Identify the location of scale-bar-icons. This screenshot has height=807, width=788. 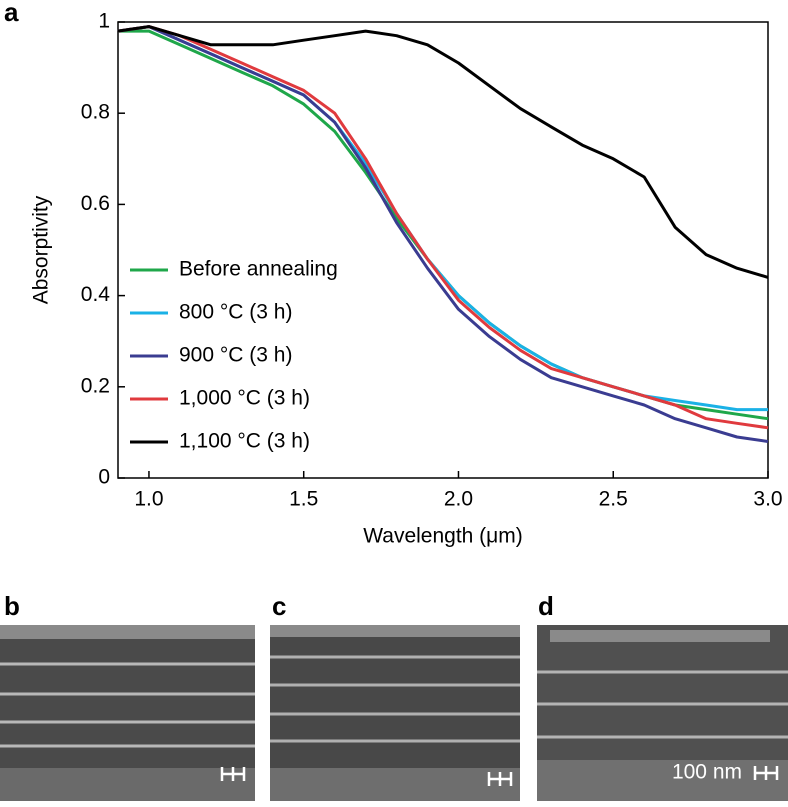
(499, 776).